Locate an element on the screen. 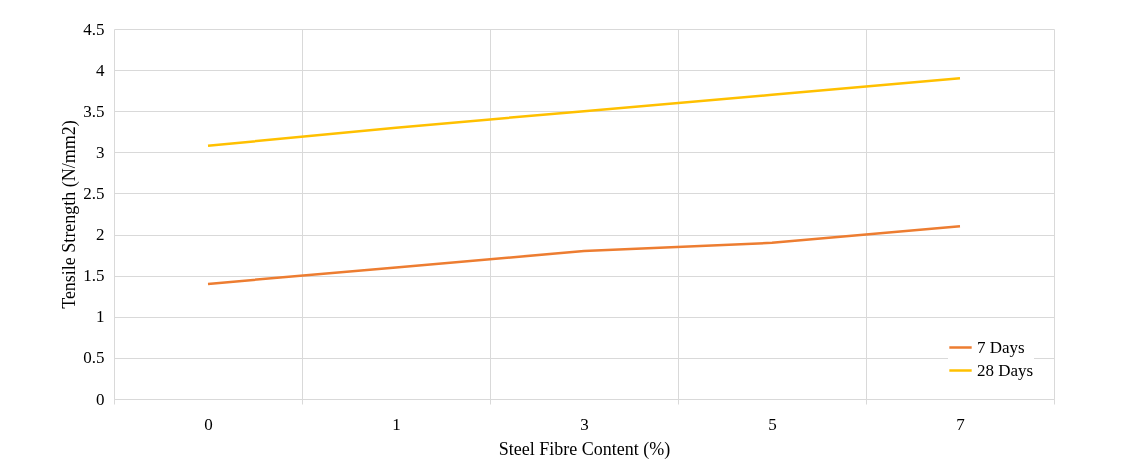 This screenshot has width=1144, height=475. y-axis-title: Tensile Strength (N/mm2) is located at coordinates (70, 214).